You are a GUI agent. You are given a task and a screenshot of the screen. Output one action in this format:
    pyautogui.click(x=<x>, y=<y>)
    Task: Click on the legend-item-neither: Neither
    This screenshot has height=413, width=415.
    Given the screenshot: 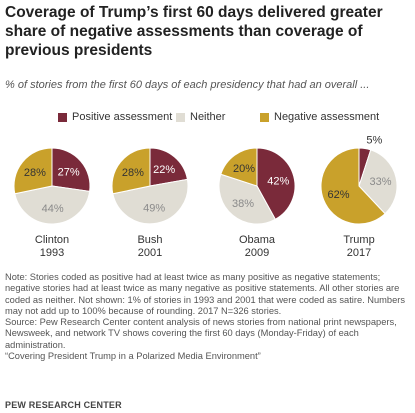 What is the action you would take?
    pyautogui.click(x=200, y=117)
    